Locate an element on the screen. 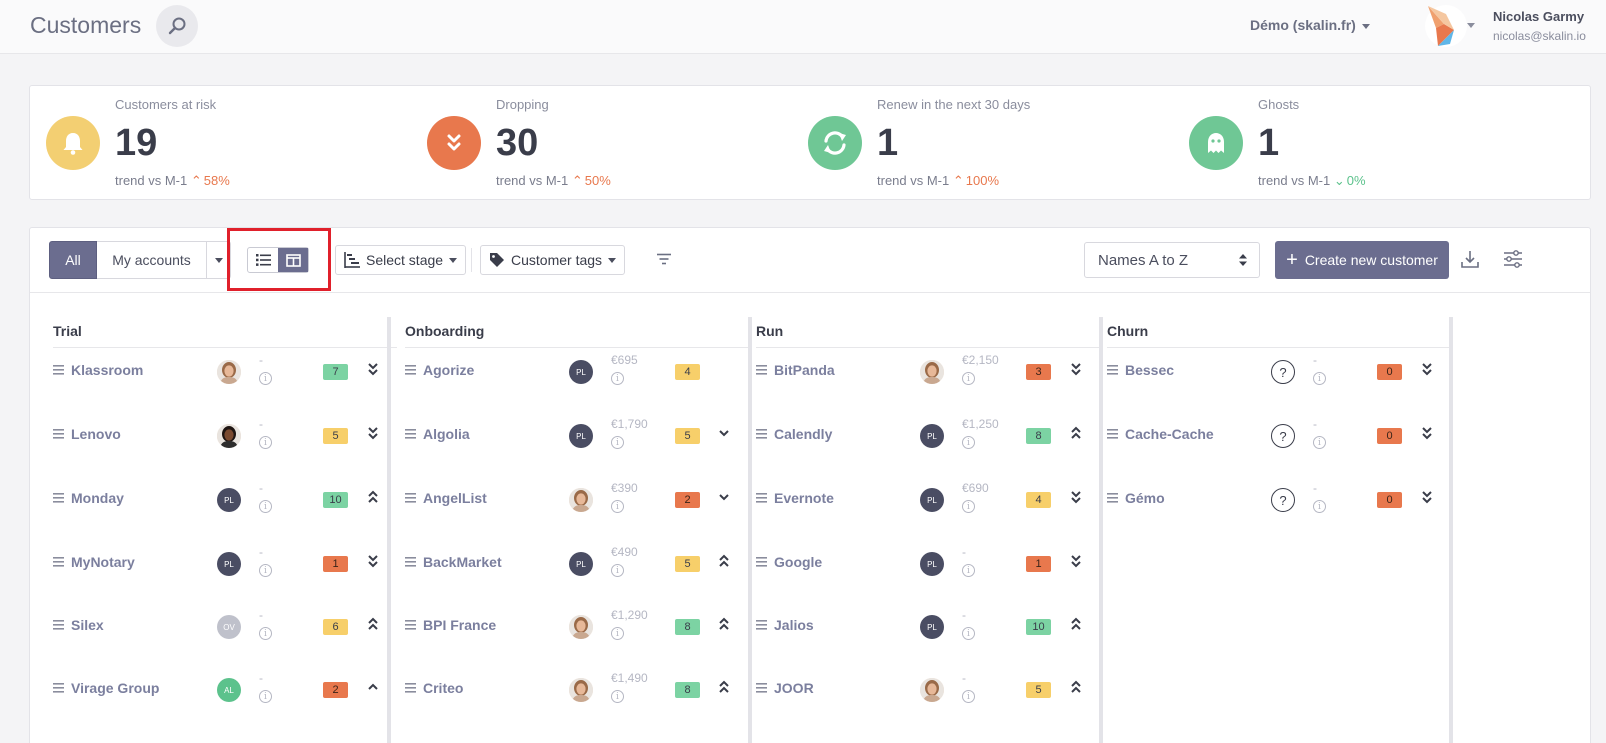 The height and width of the screenshot is (743, 1606). owner-avatar: AL is located at coordinates (229, 690).